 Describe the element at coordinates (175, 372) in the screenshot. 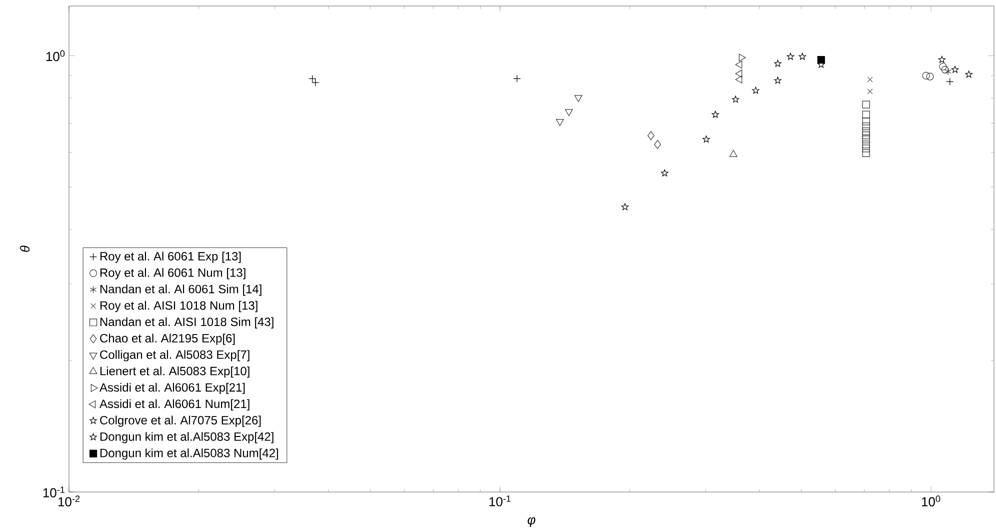

I see `legend-label: Lienert et al. Al5083 Exp[10]` at that location.